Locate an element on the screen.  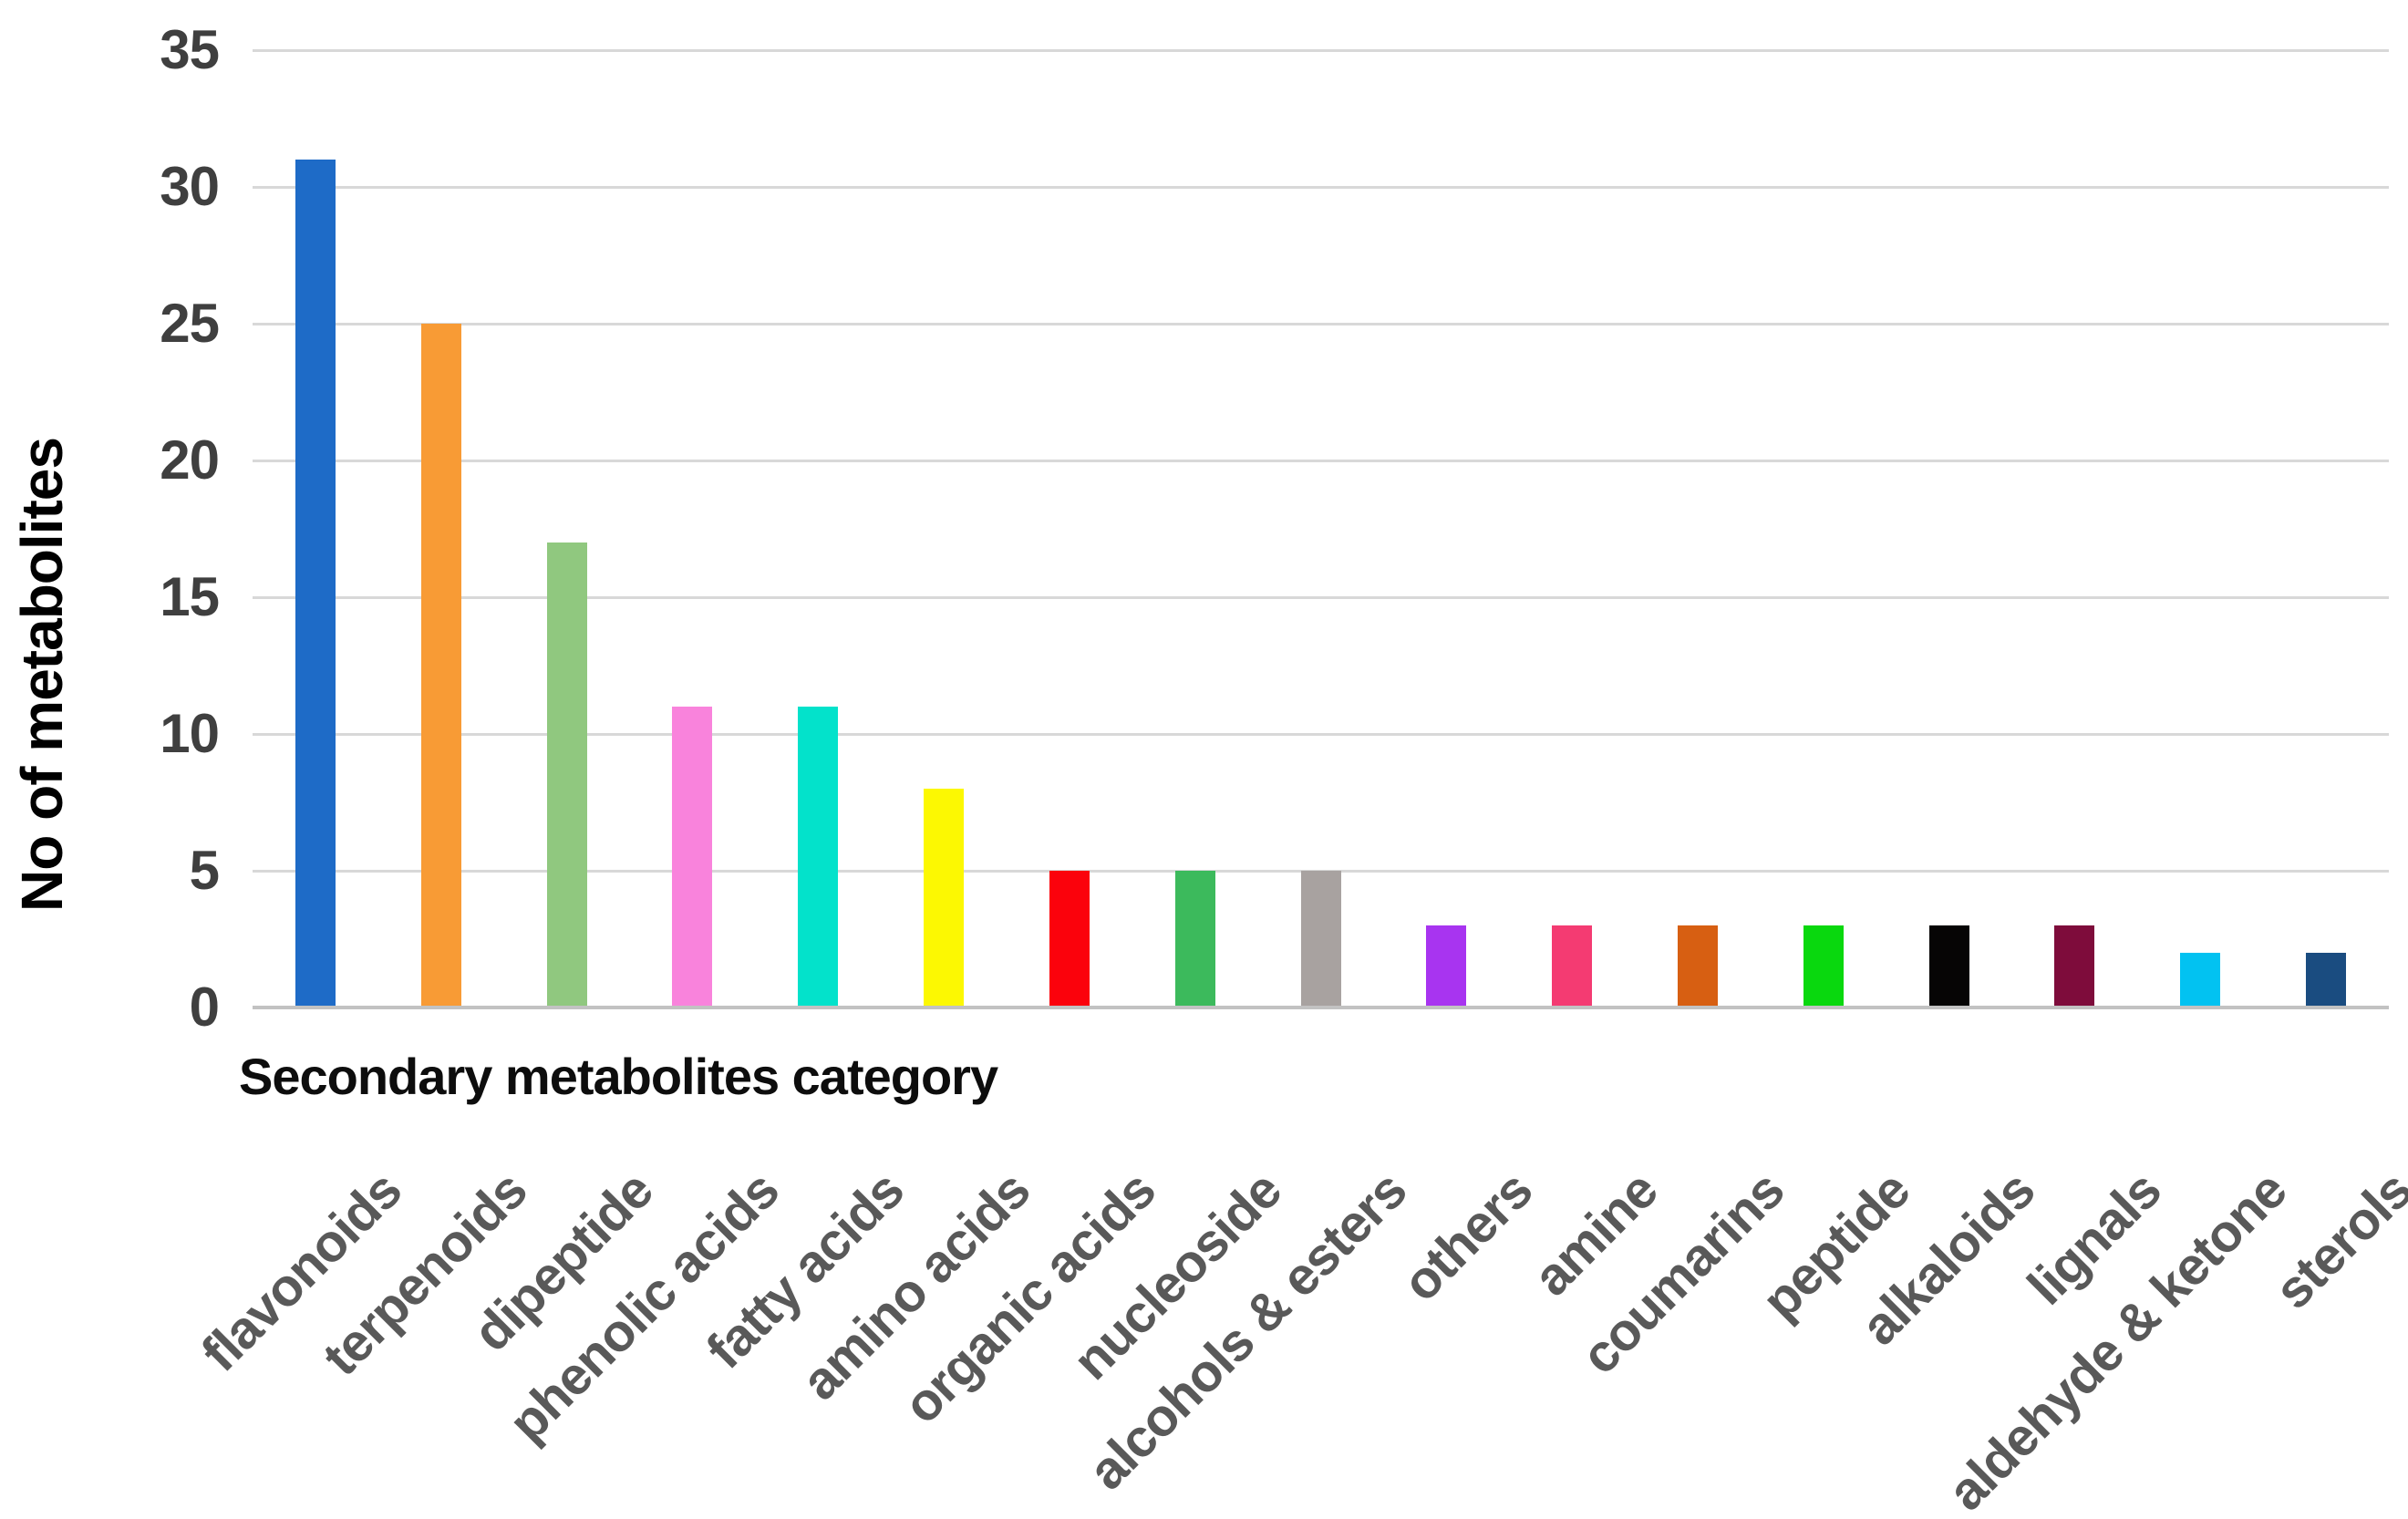
bar-dipeptide is located at coordinates (566, 775).